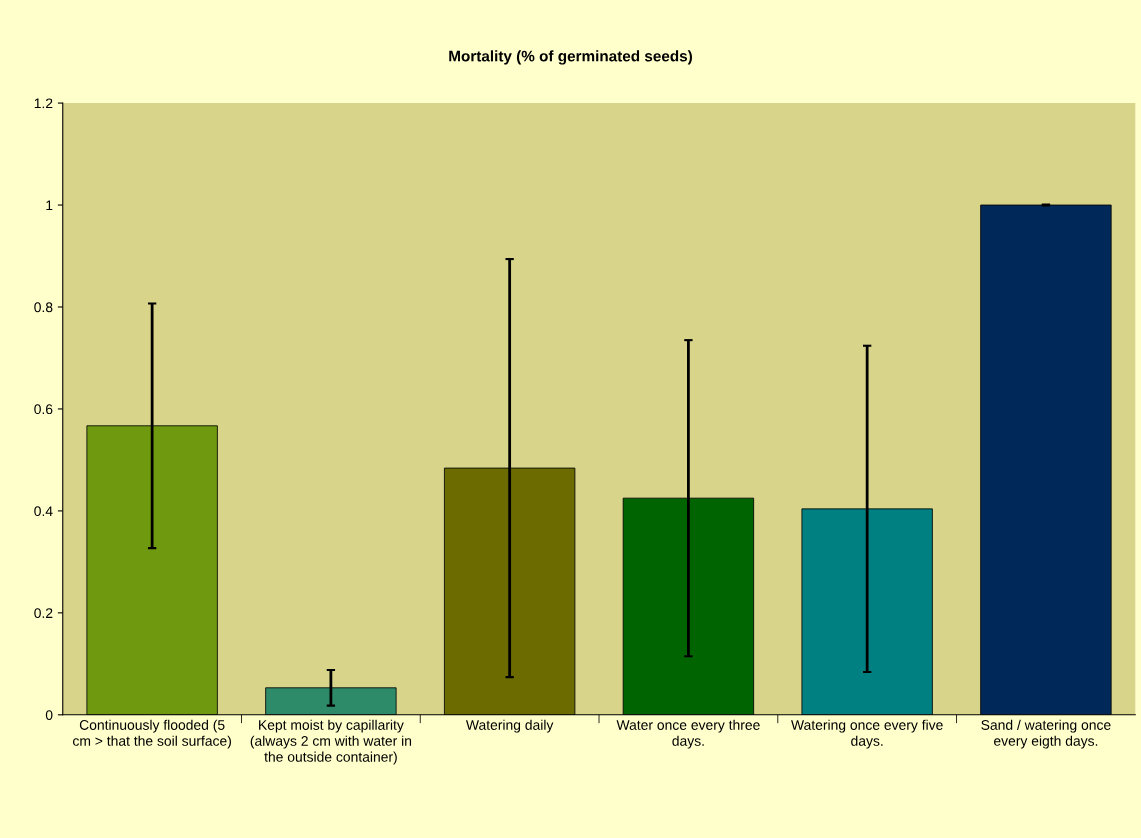 The image size is (1141, 838). I want to click on y-tick-label: 0.8, so click(43, 307).